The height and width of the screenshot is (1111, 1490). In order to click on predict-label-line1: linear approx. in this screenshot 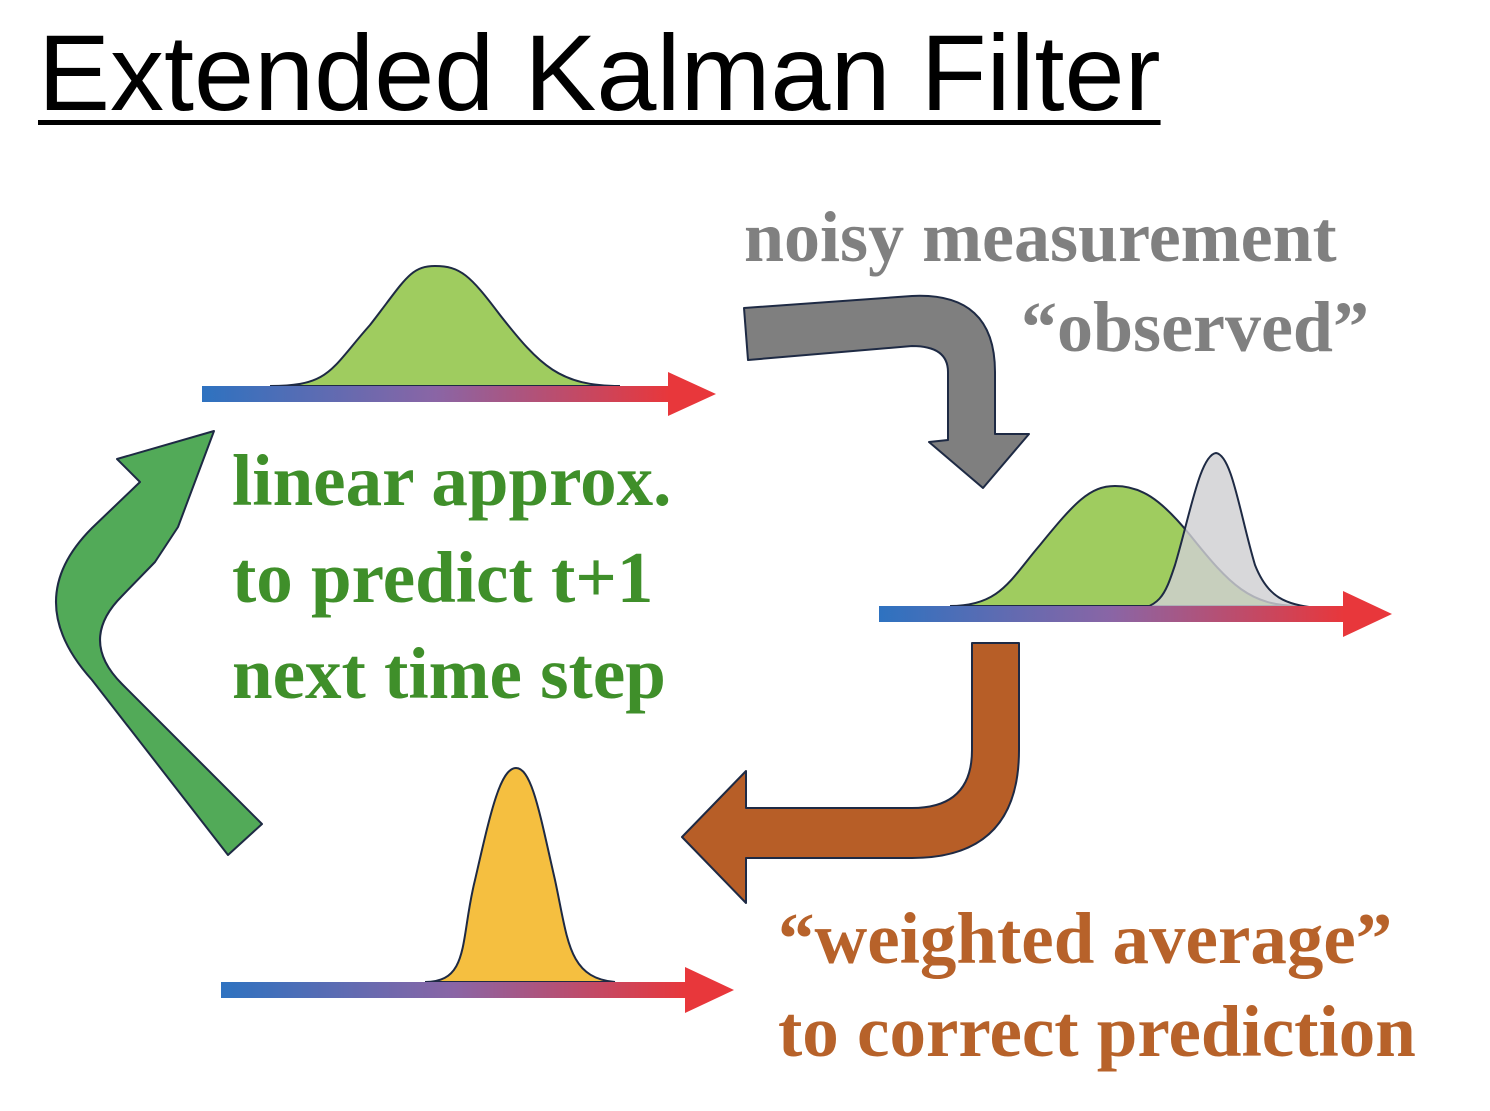, I will do `click(452, 480)`.